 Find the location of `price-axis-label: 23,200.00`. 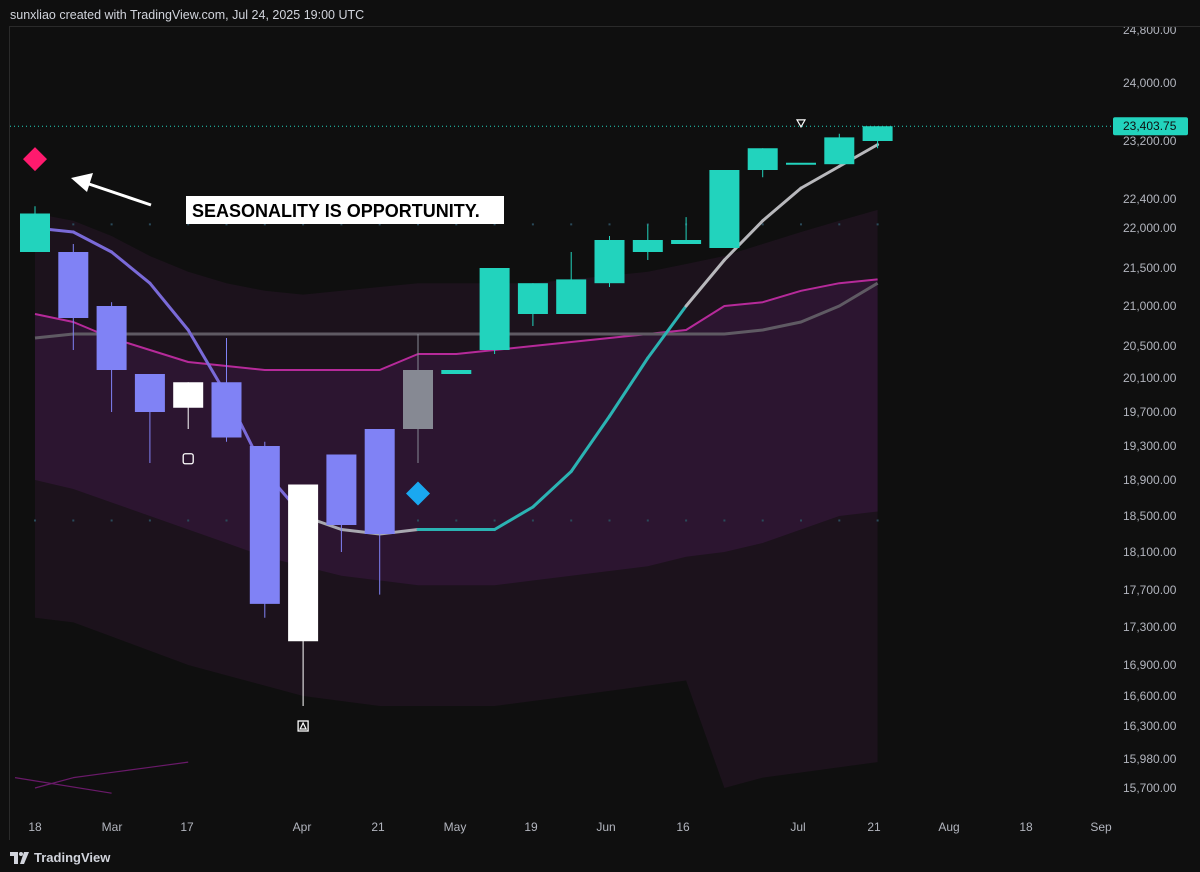

price-axis-label: 23,200.00 is located at coordinates (1150, 141).